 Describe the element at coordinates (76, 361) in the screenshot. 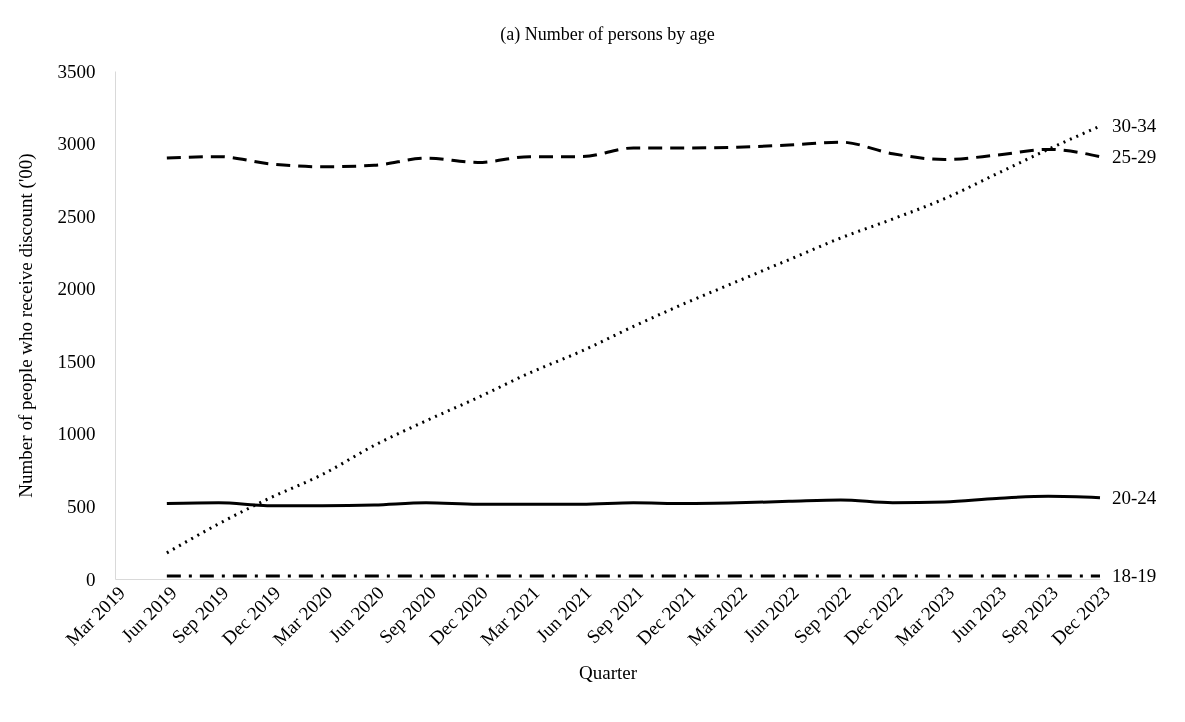

I see `y-tick-label: 1500` at that location.